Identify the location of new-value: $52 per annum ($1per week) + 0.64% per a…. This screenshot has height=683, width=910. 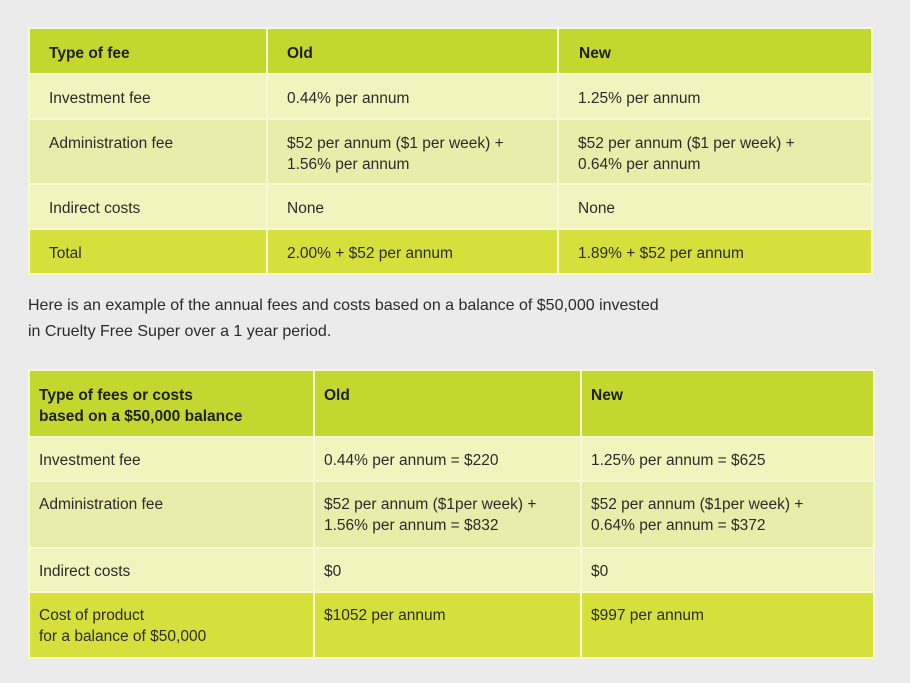
(727, 514).